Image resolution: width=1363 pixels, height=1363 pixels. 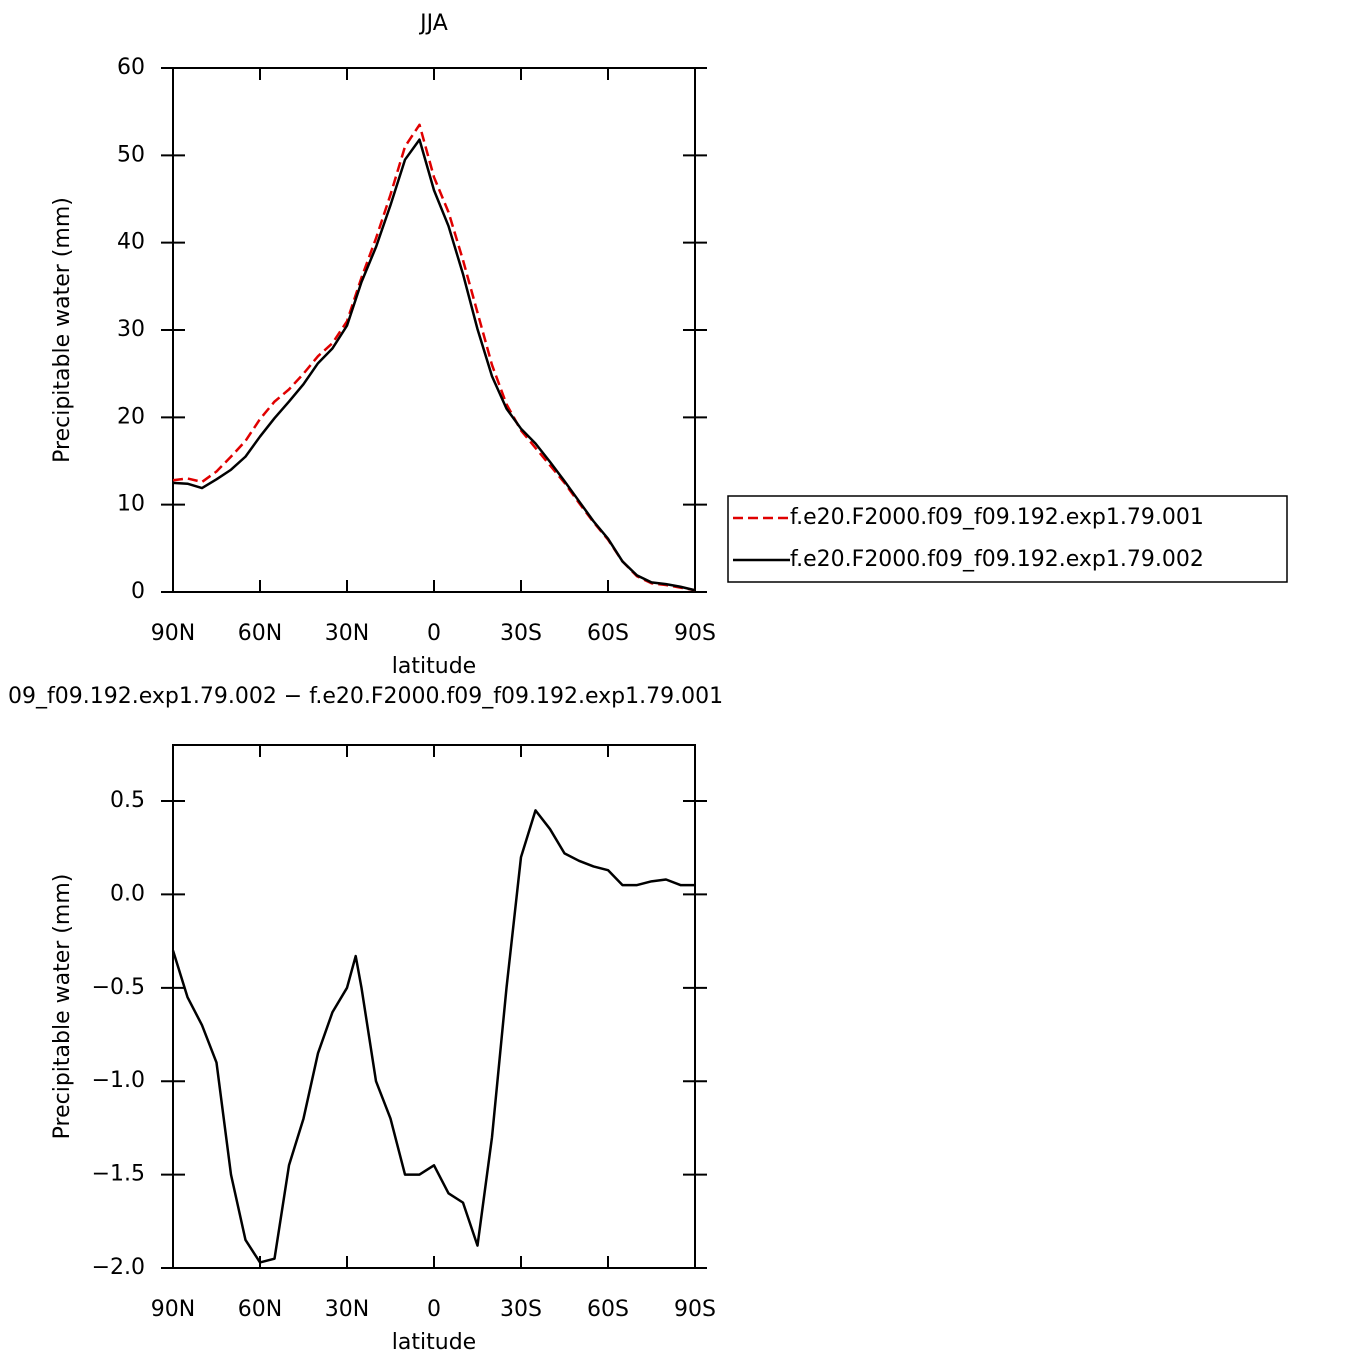 I want to click on y-tick-label: −0.5, so click(x=118, y=987).